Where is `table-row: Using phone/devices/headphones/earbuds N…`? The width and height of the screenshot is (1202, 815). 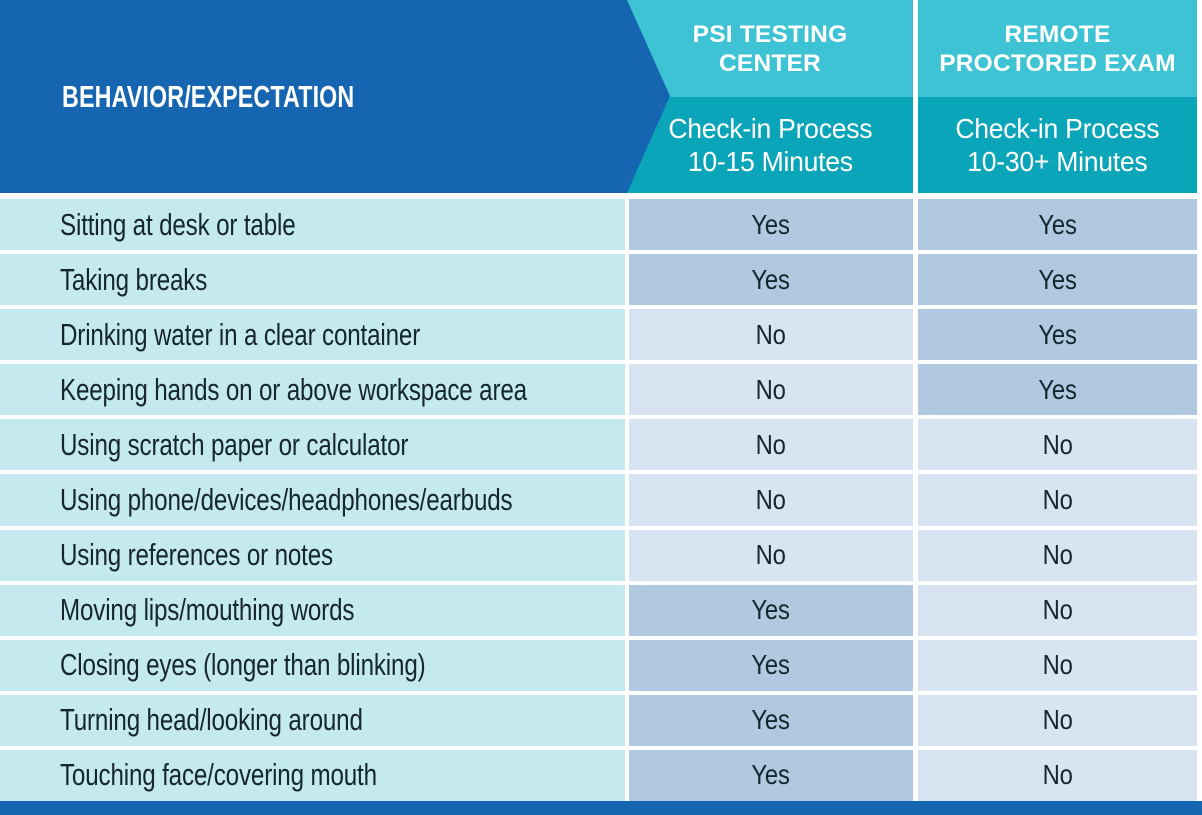
table-row: Using phone/devices/headphones/earbuds N… is located at coordinates (601, 500).